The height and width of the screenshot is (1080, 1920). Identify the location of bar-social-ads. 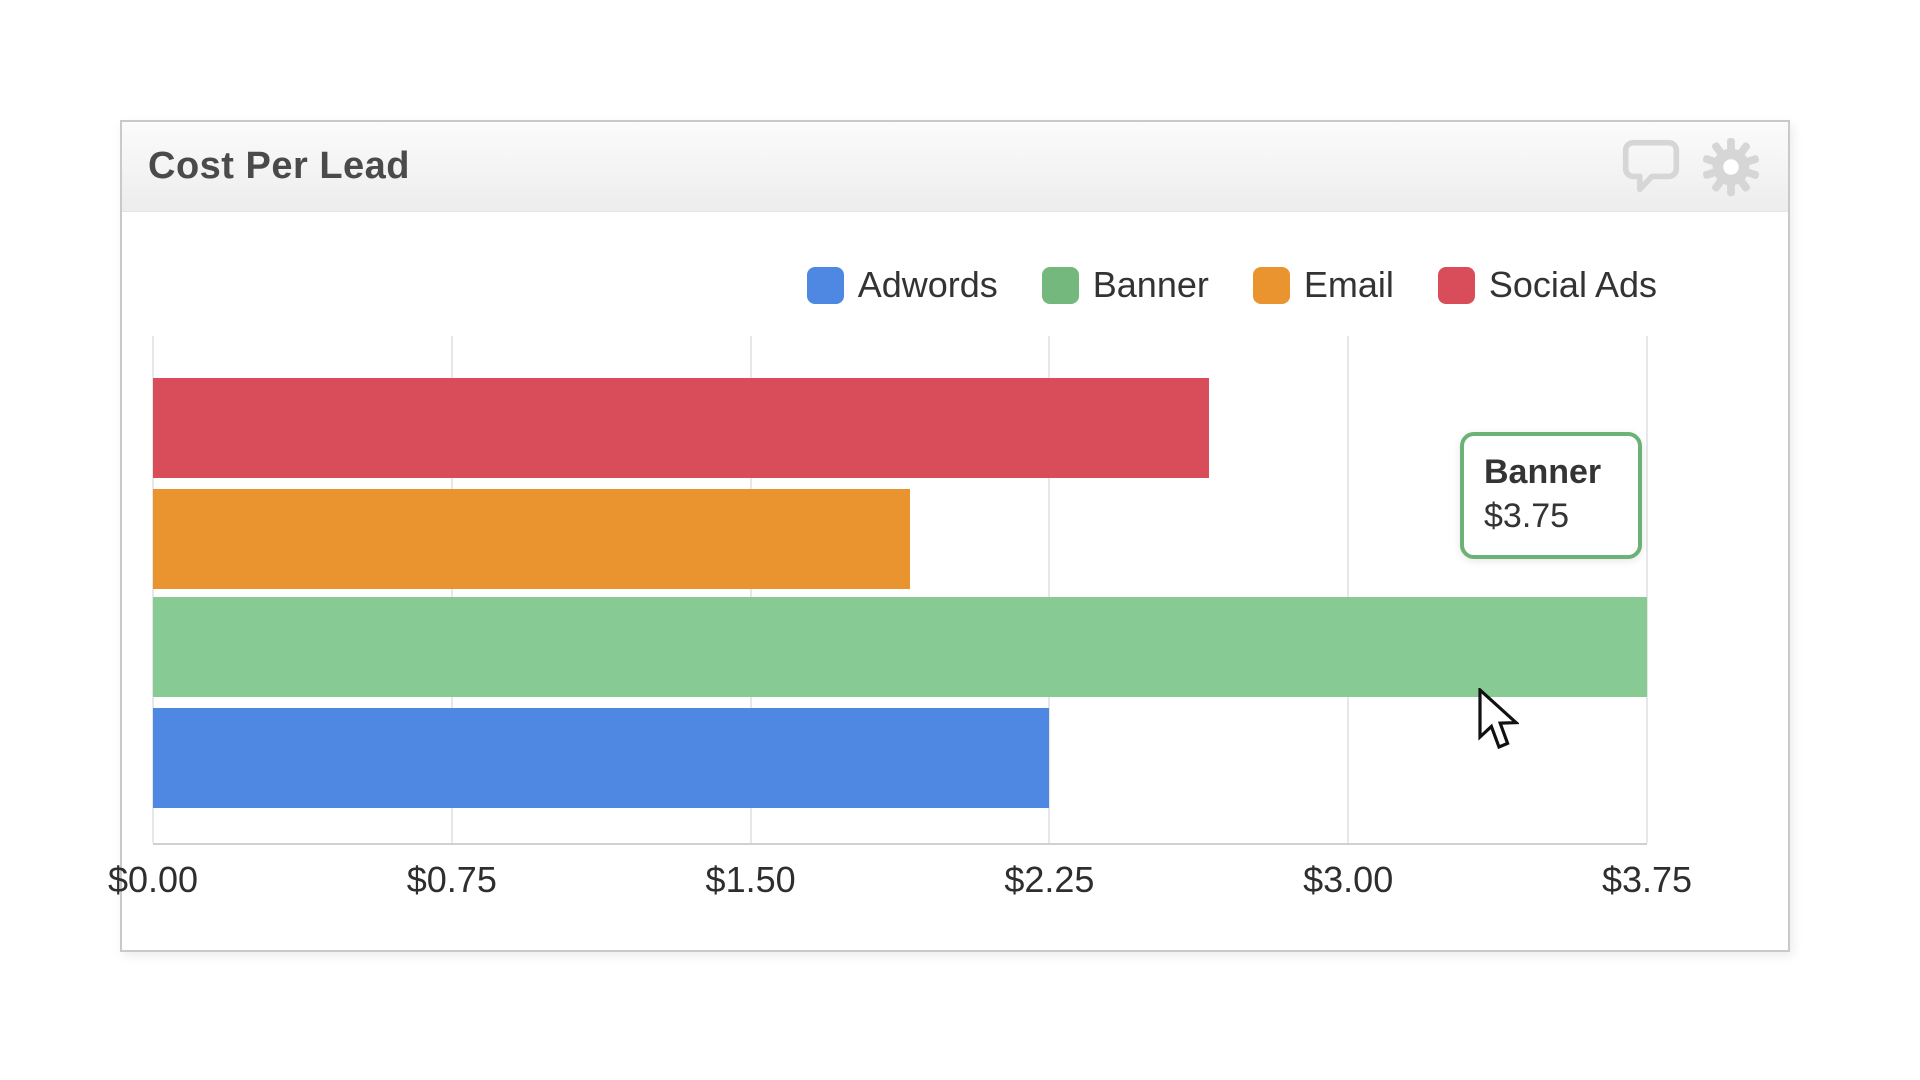
(681, 428).